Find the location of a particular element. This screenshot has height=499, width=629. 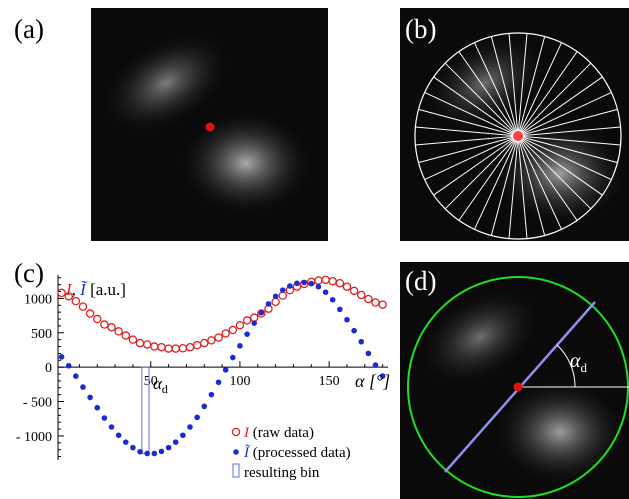

center-marker-b is located at coordinates (518, 136).